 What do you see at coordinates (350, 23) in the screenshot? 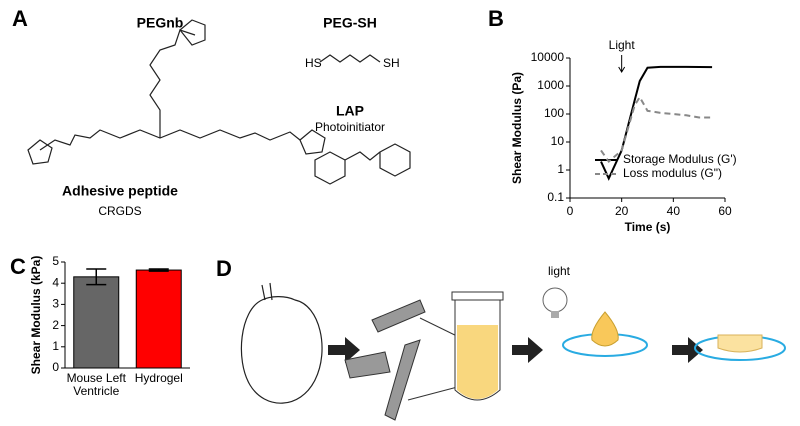
I see `structure-title: PEG-SH` at bounding box center [350, 23].